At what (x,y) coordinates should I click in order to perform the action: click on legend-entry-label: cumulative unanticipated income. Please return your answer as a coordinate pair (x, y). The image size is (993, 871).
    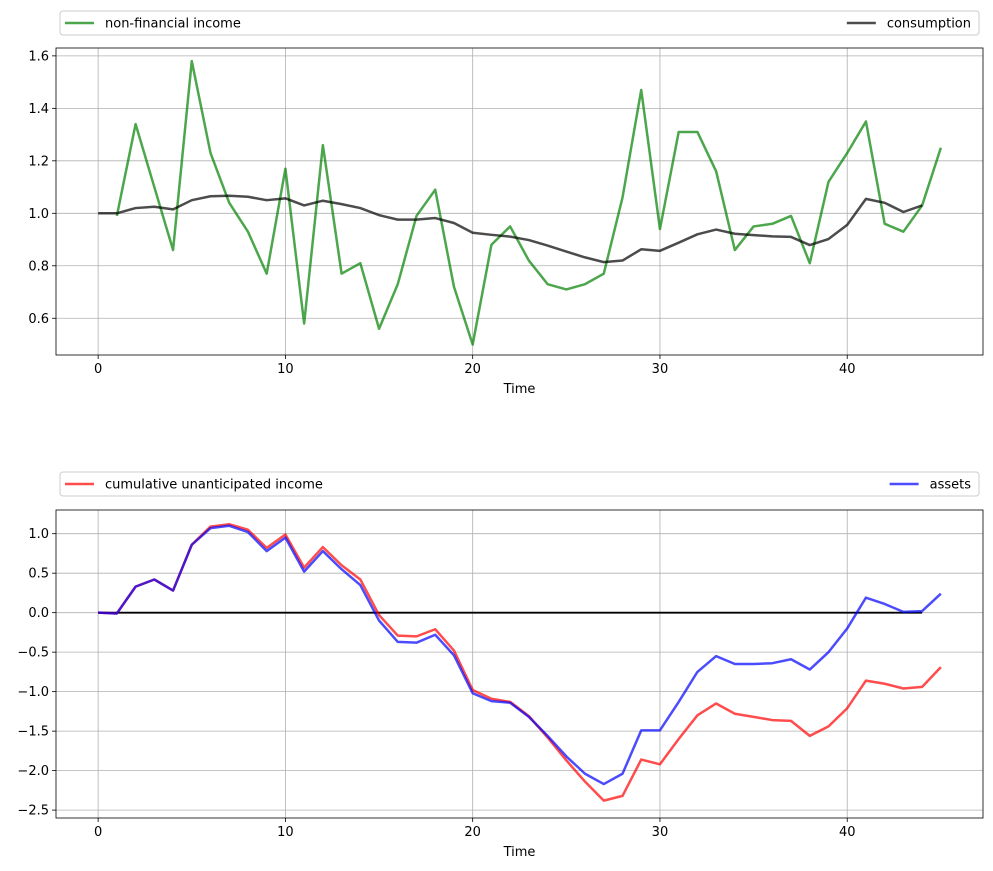
    Looking at the image, I should click on (214, 485).